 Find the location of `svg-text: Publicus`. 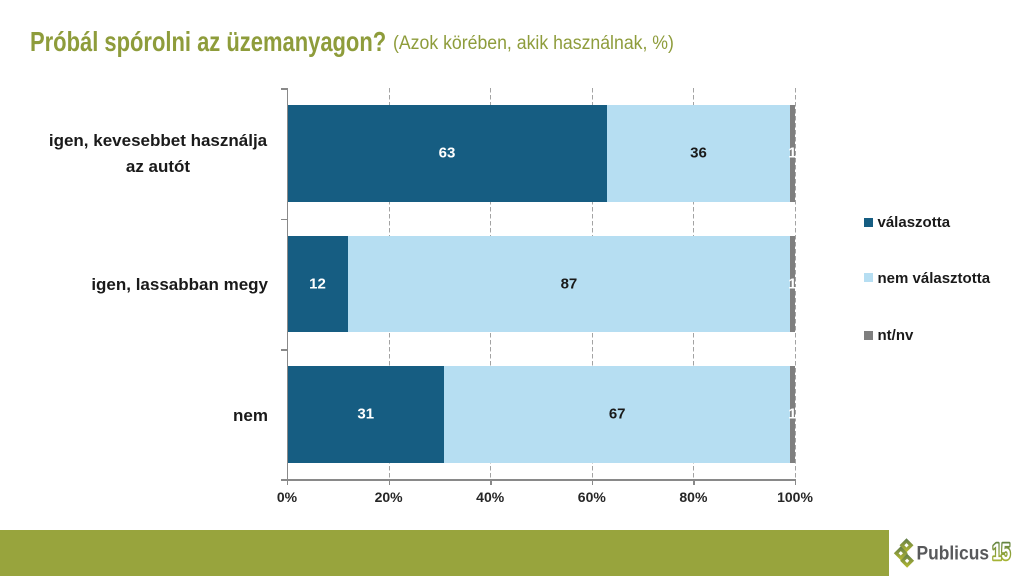

svg-text: Publicus is located at coordinates (953, 553).